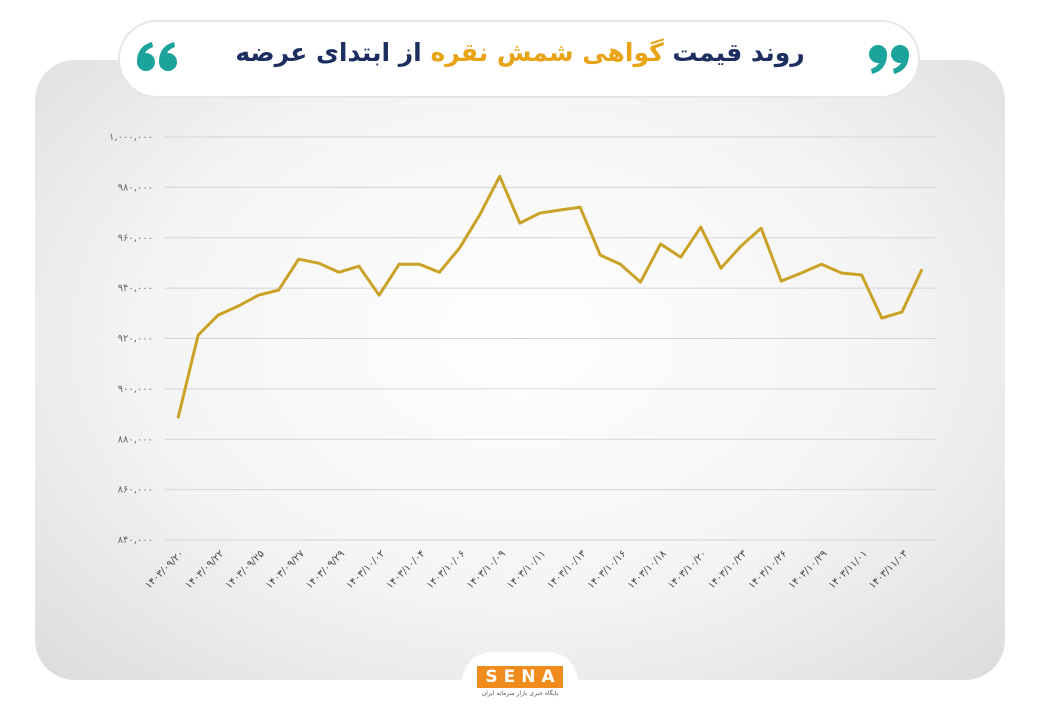 This screenshot has width=1040, height=720. Describe the element at coordinates (727, 569) in the screenshot. I see `x-tick-label: ۱۴۰۳/۱۰/۲۳` at that location.